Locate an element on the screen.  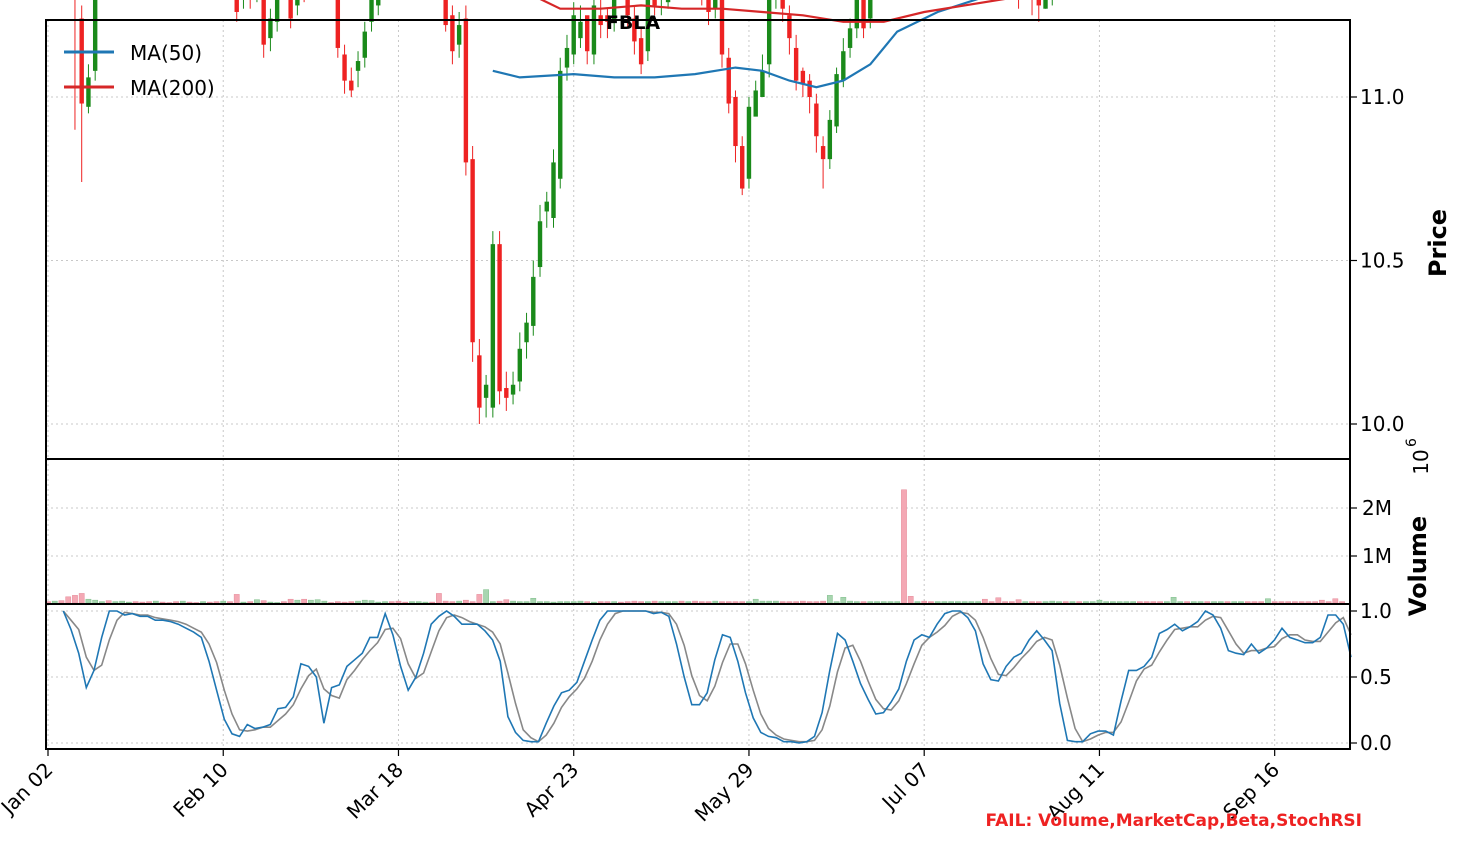
stoch-d-line is located at coordinates (707, 676).